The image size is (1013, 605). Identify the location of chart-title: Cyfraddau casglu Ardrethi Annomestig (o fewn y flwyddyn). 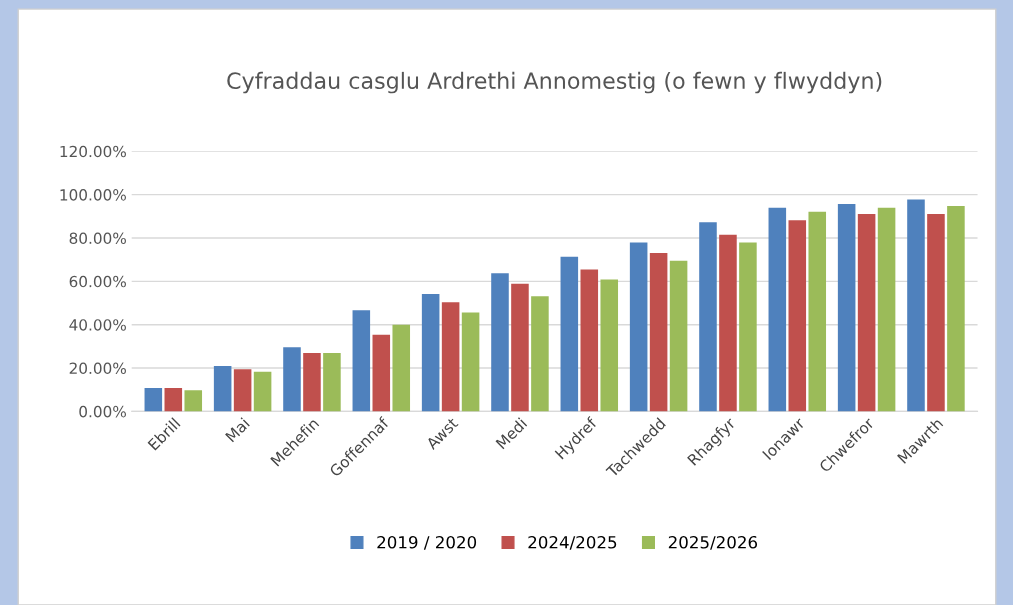
(554, 82).